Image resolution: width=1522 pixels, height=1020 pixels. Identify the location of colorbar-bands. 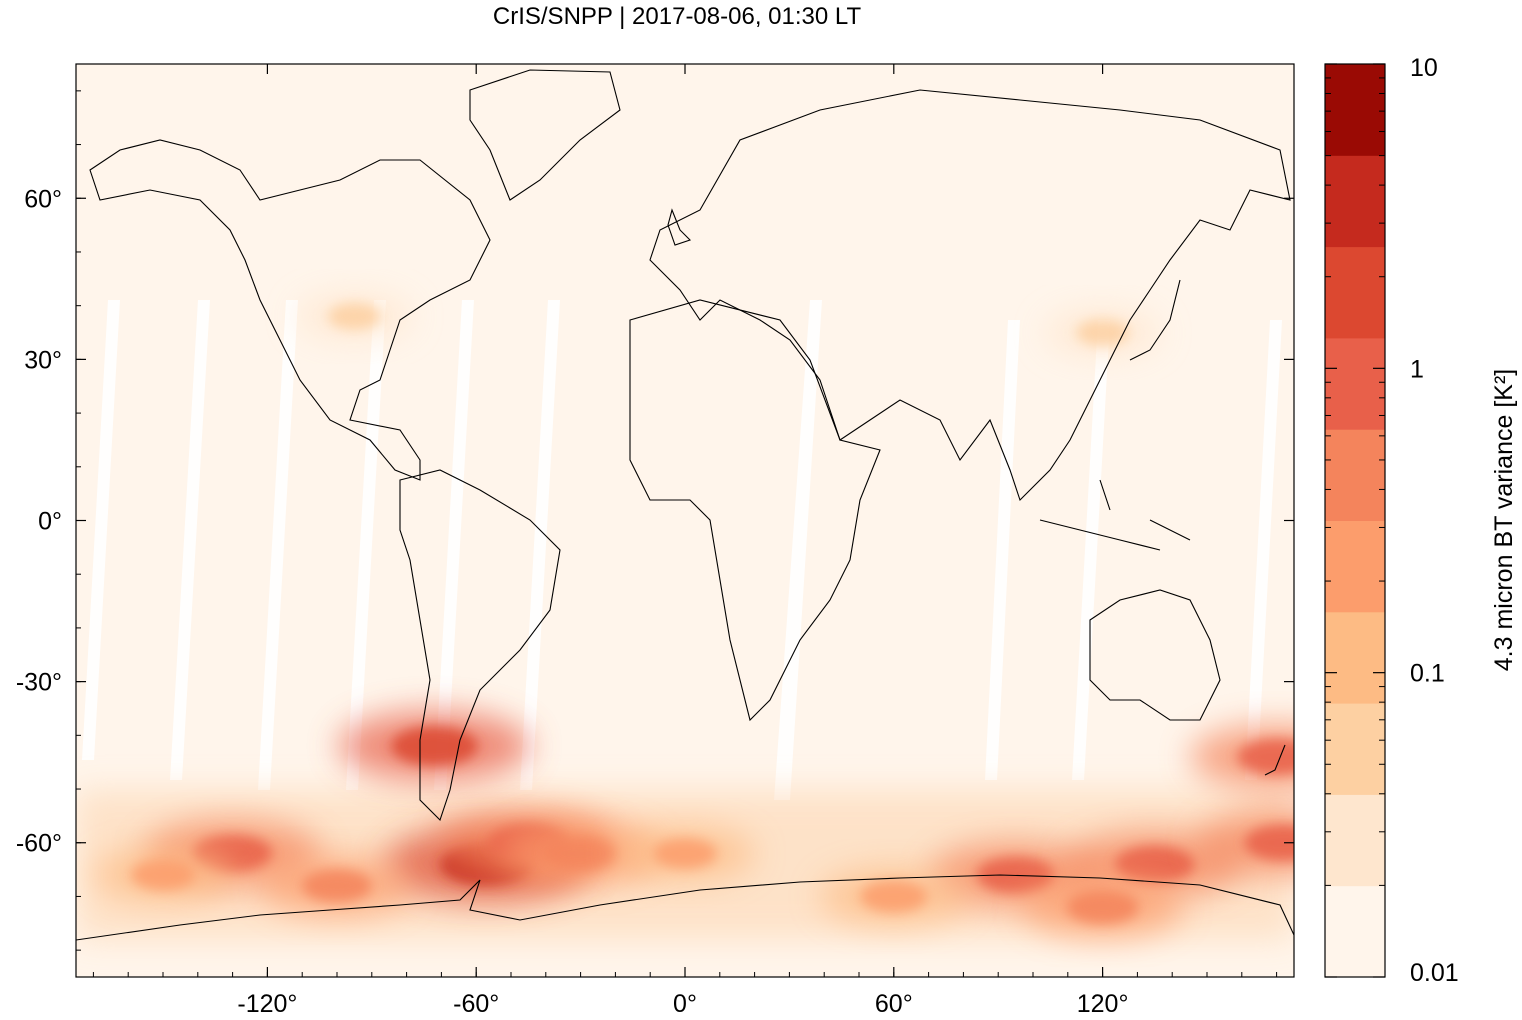
(1355, 521).